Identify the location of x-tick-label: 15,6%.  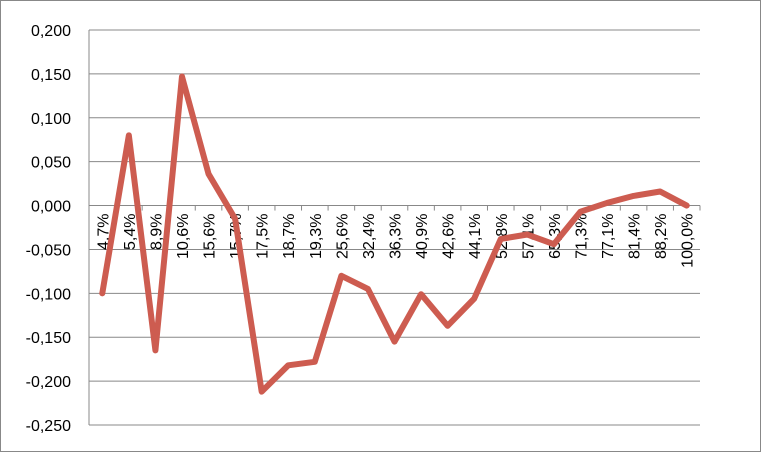
(210, 236).